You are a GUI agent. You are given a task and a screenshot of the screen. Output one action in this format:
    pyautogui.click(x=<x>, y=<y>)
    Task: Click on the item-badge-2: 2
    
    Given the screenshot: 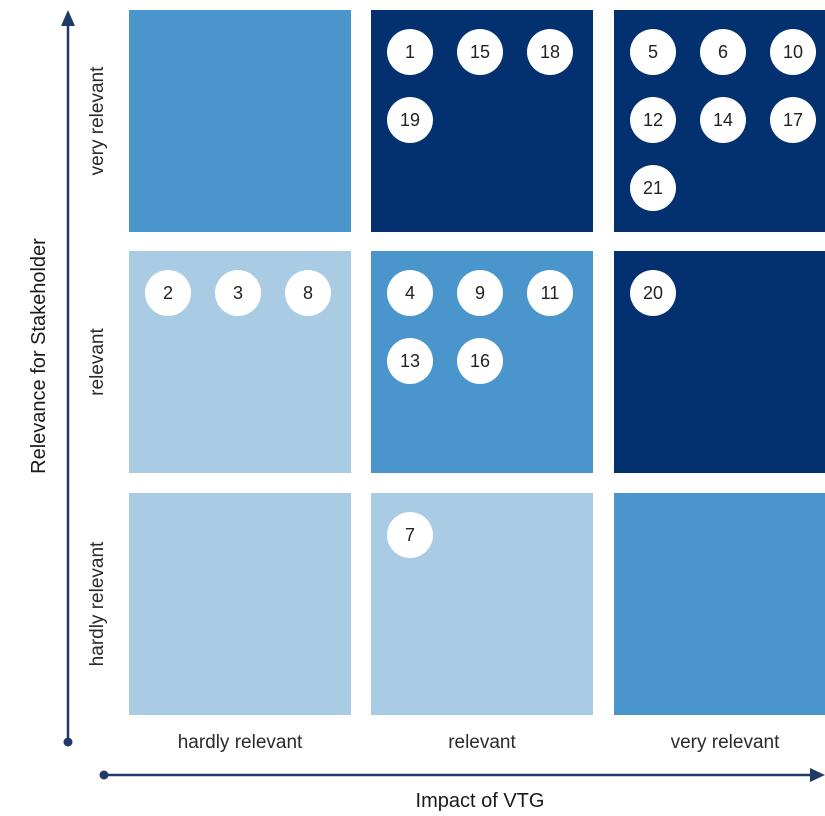 What is the action you would take?
    pyautogui.click(x=168, y=293)
    